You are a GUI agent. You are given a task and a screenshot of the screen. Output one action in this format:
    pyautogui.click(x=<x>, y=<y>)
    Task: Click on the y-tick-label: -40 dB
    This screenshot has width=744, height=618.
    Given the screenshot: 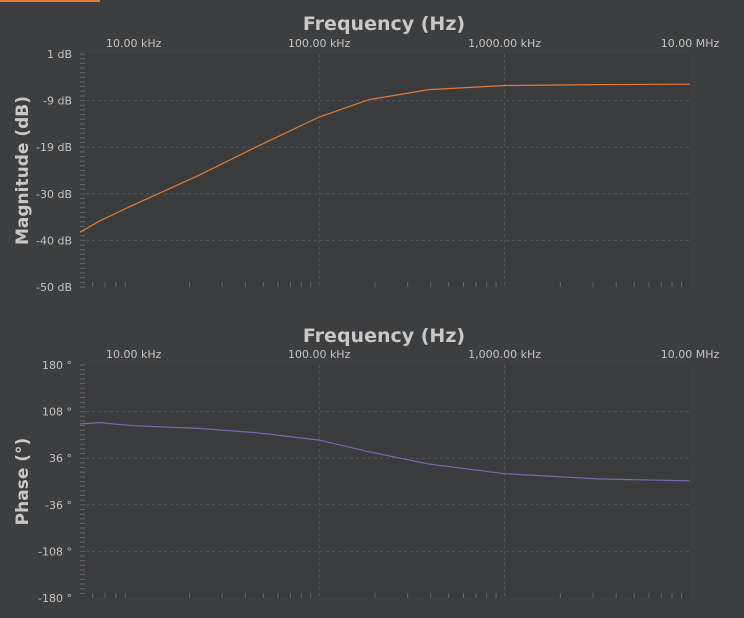 What is the action you would take?
    pyautogui.click(x=54, y=240)
    